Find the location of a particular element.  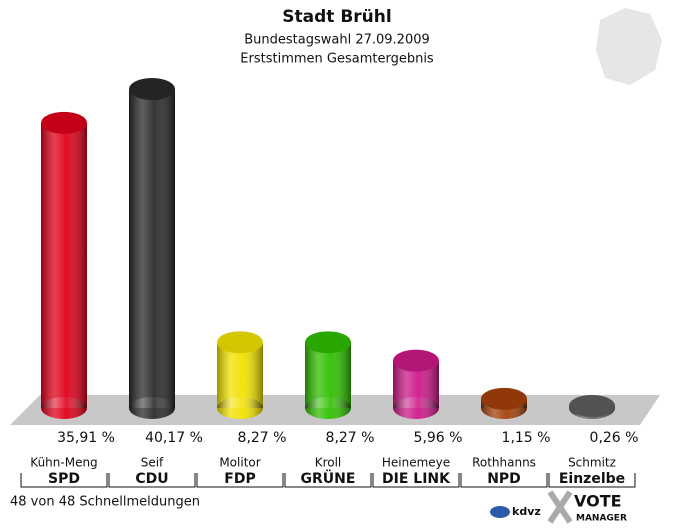

chart-title: Stadt Brühl is located at coordinates (336, 17).